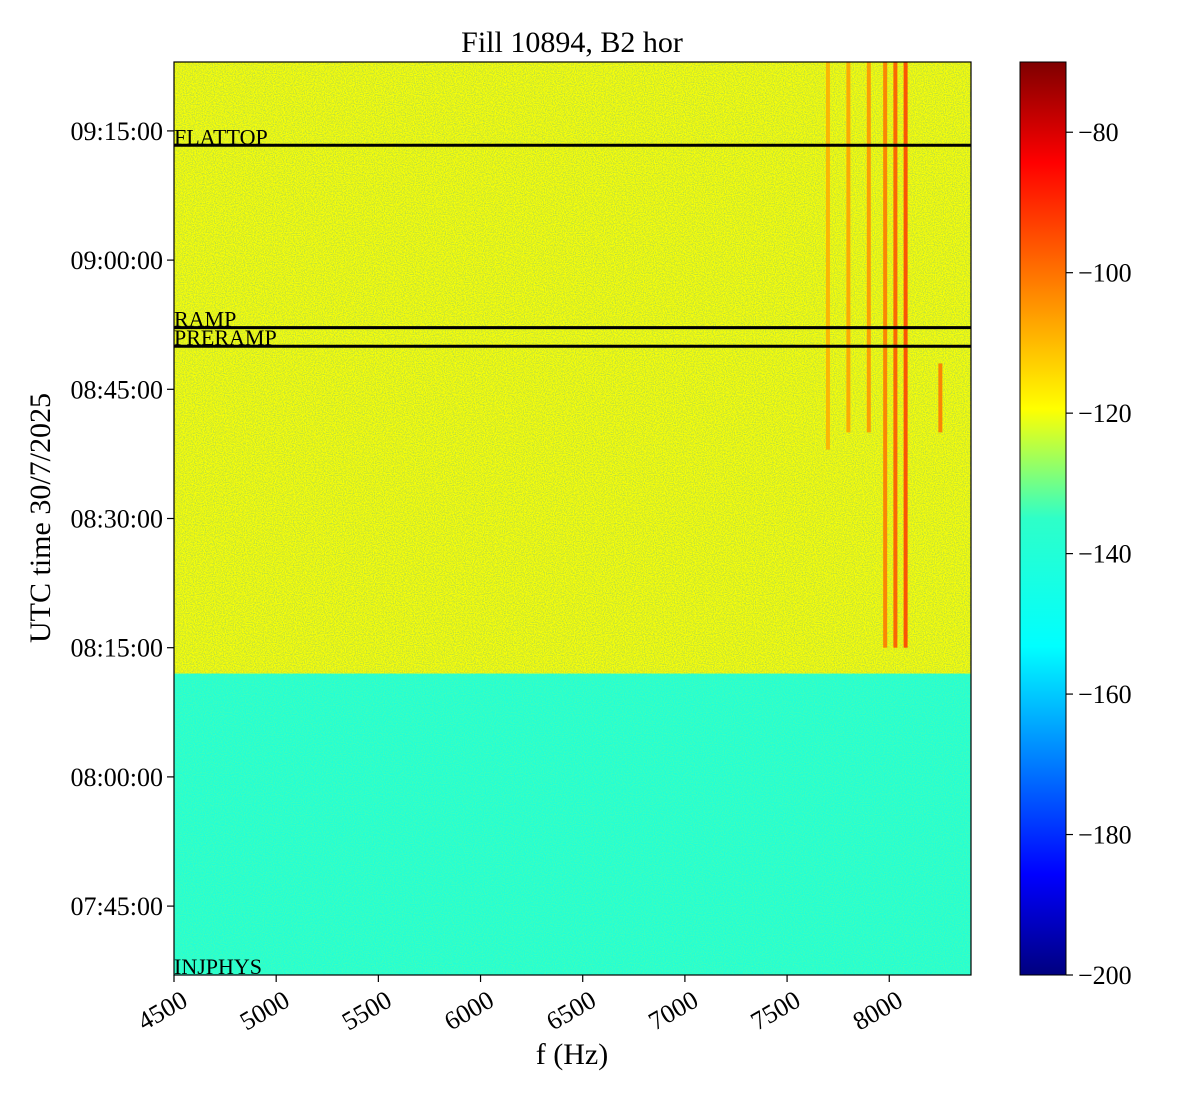 Image resolution: width=1200 pixels, height=1100 pixels. Describe the element at coordinates (205, 319) in the screenshot. I see `phase-label: RAMP` at that location.